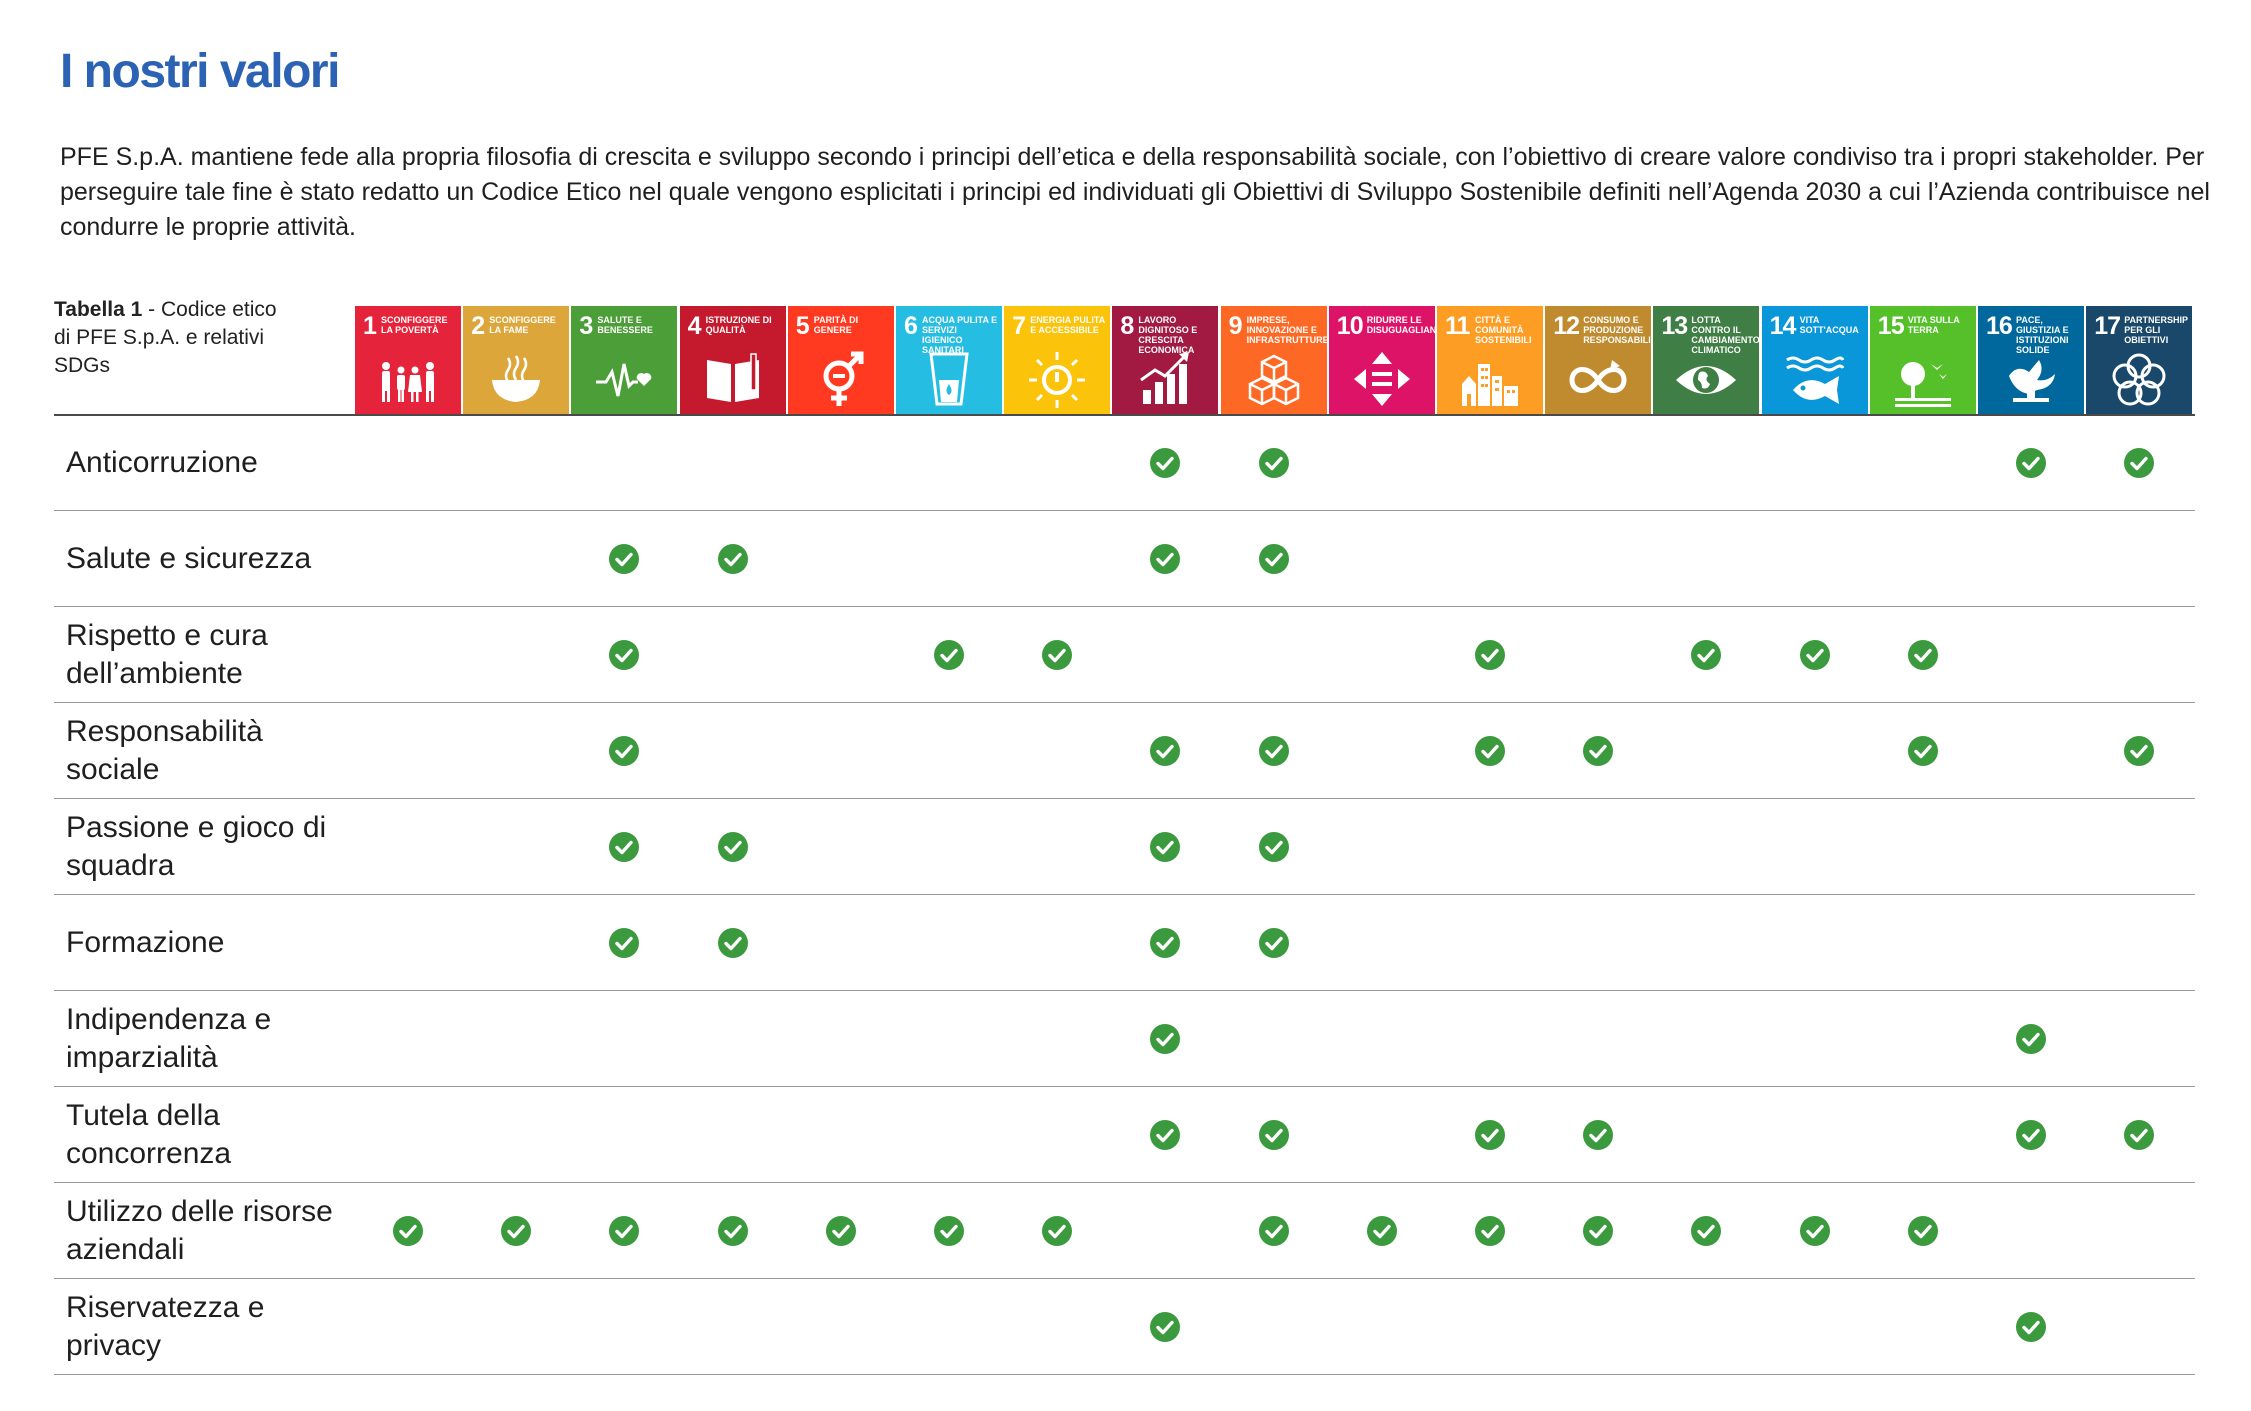 The width and height of the screenshot is (2251, 1411). What do you see at coordinates (1273, 360) in the screenshot?
I see `sdg-tile-9: 9 Imprese, innovazione e infrastrutture` at bounding box center [1273, 360].